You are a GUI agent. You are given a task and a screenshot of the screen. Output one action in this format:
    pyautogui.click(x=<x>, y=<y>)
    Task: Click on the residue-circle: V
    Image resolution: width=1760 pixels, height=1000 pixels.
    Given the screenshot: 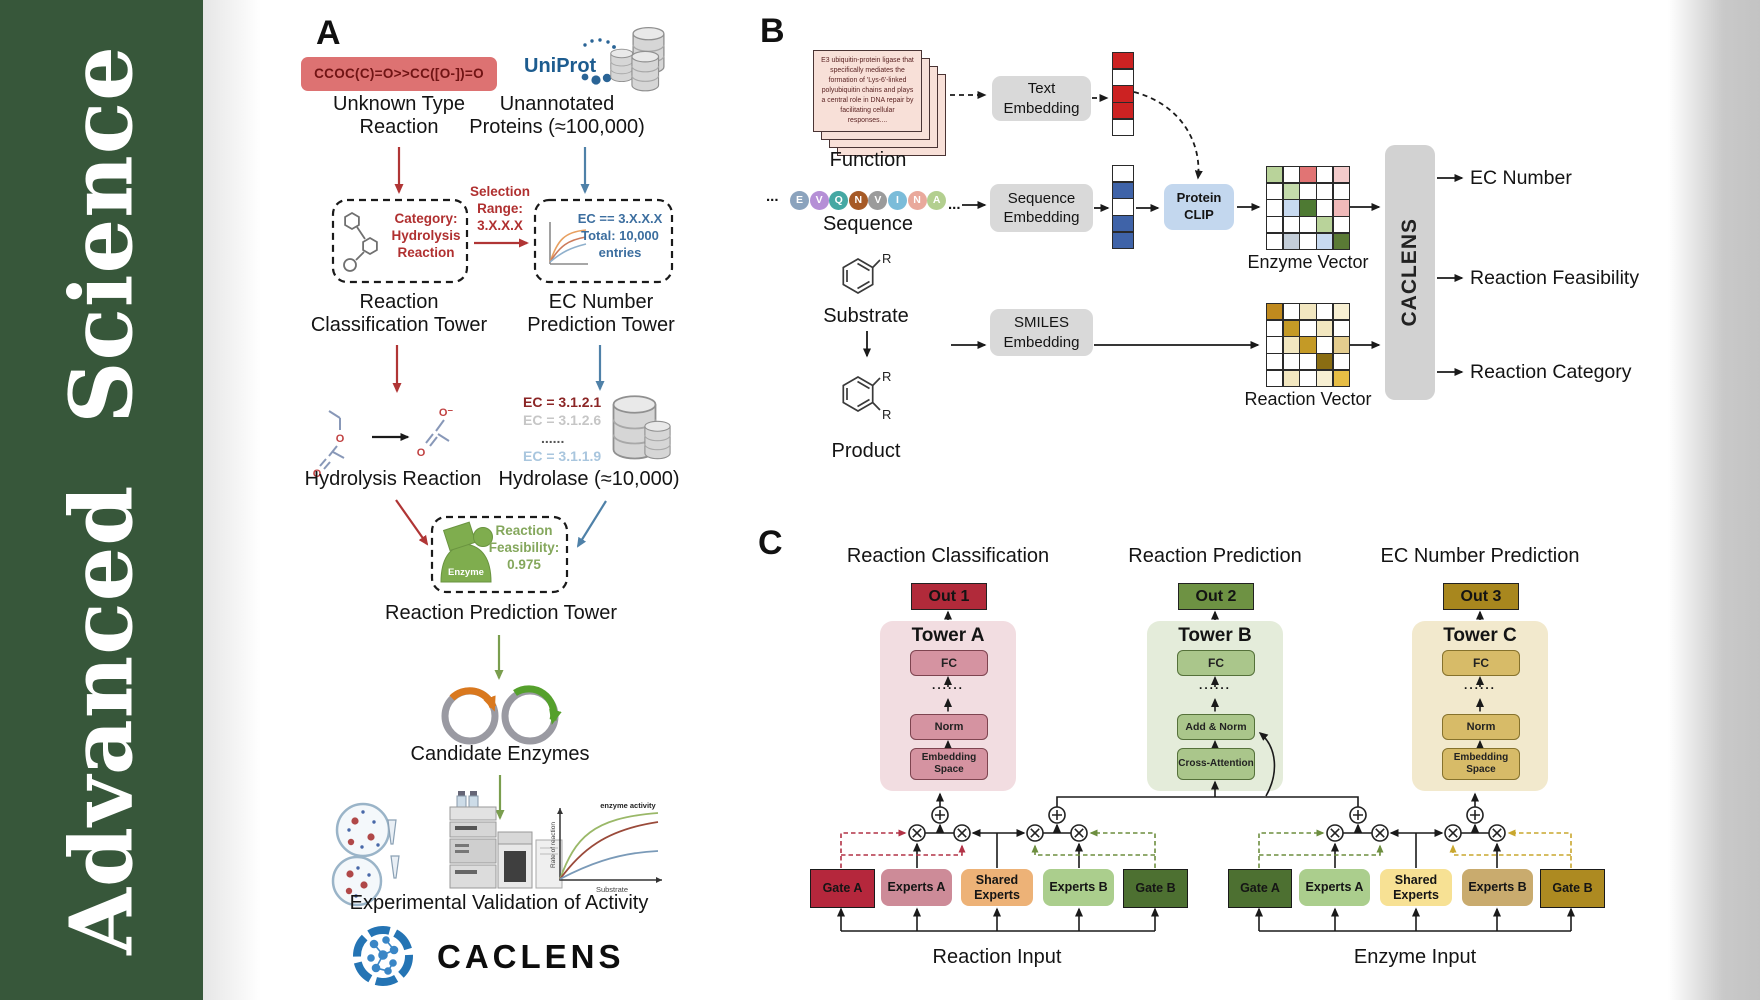 What is the action you would take?
    pyautogui.click(x=878, y=200)
    